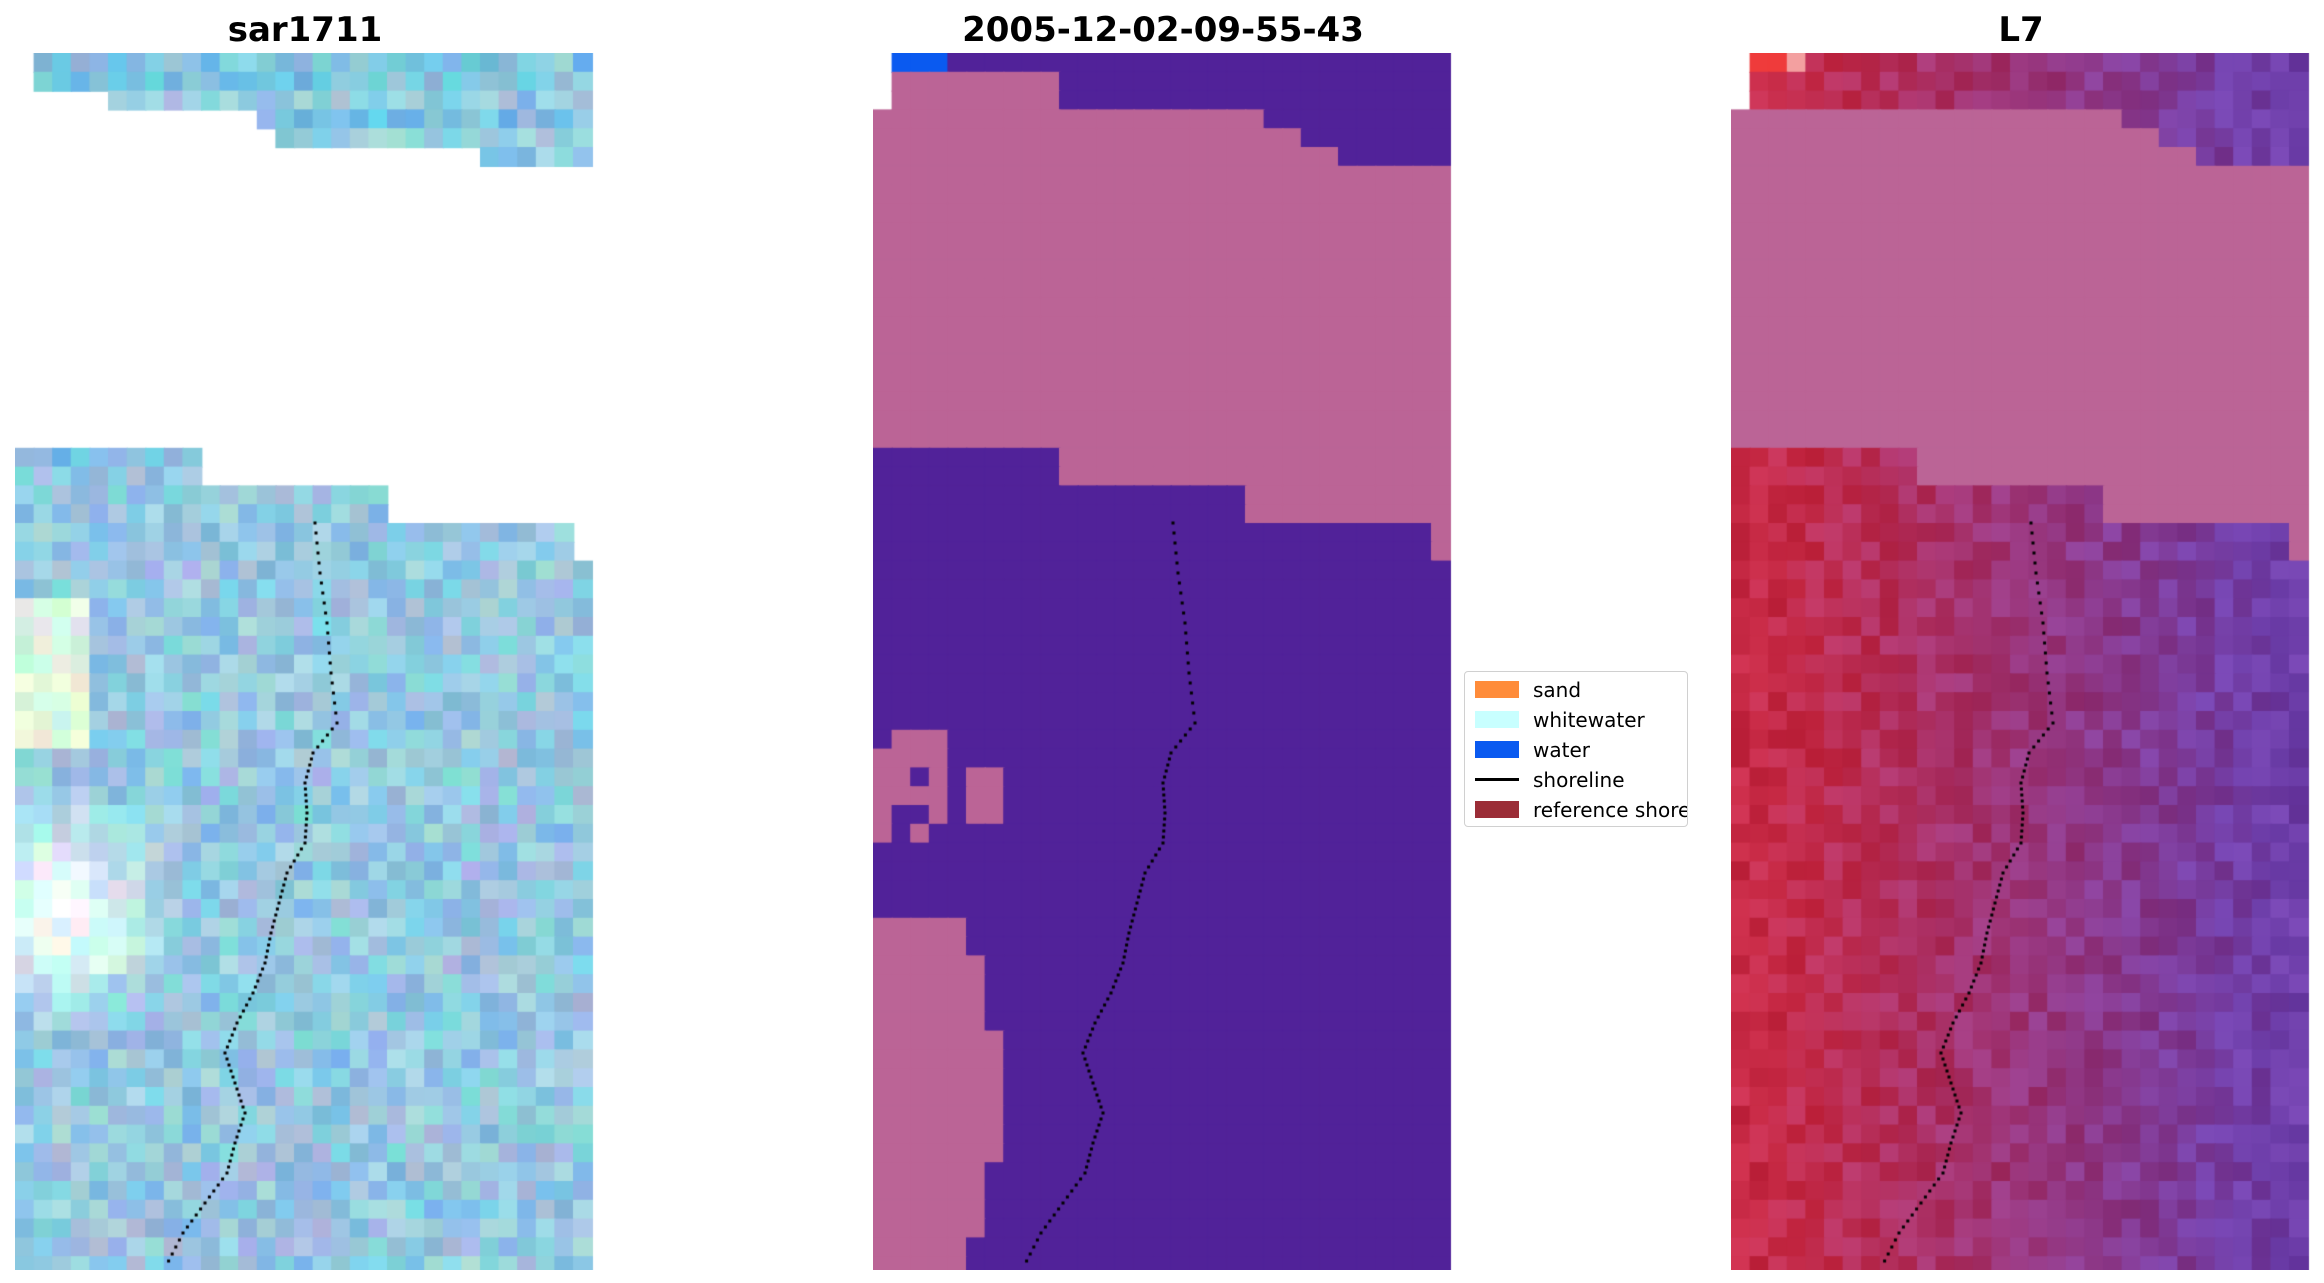 Image resolution: width=2324 pixels, height=1283 pixels. What do you see at coordinates (1497, 779) in the screenshot?
I see `legend-line-shoreline` at bounding box center [1497, 779].